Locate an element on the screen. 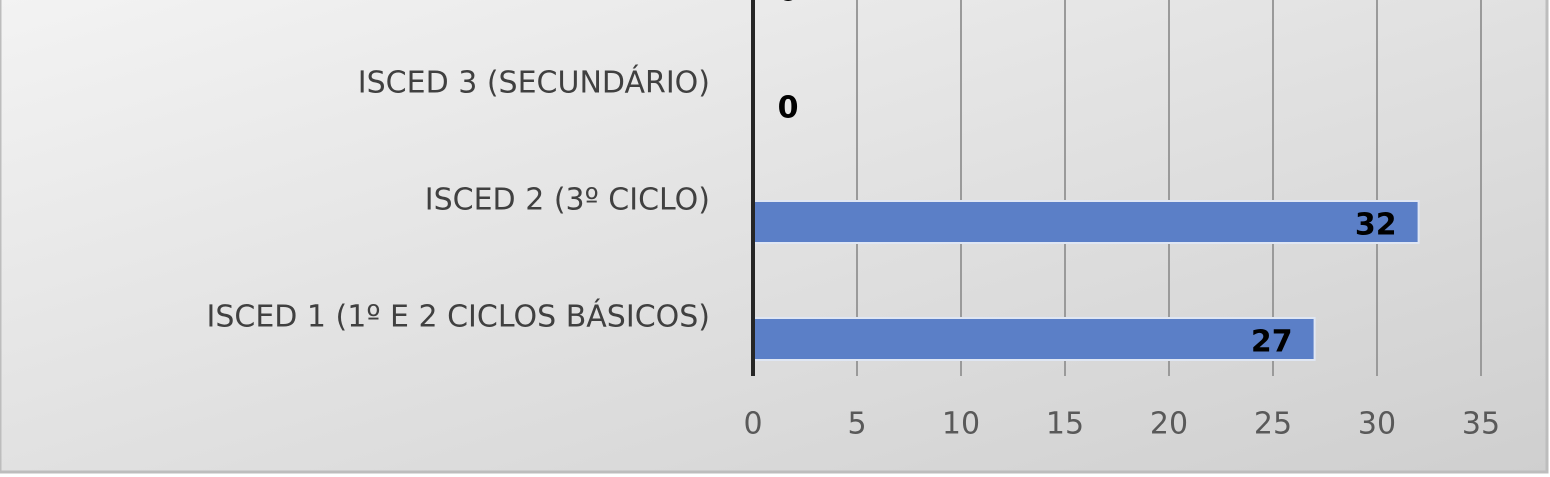 This screenshot has width=1550, height=477. x-tick-label: 30 is located at coordinates (1377, 424).